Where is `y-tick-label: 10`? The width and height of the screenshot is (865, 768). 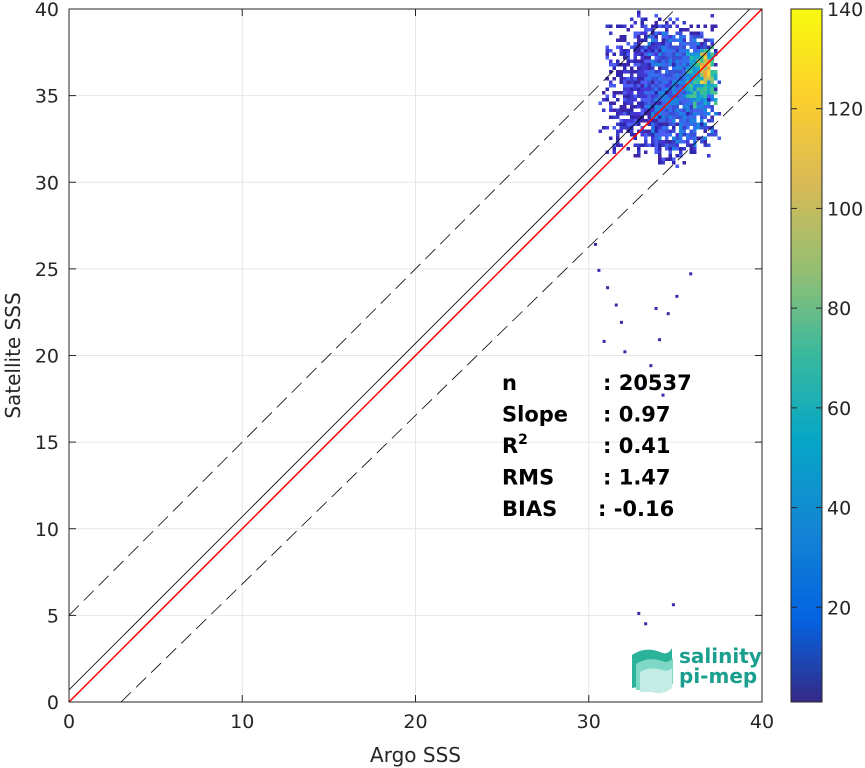 y-tick-label: 10 is located at coordinates (47, 530).